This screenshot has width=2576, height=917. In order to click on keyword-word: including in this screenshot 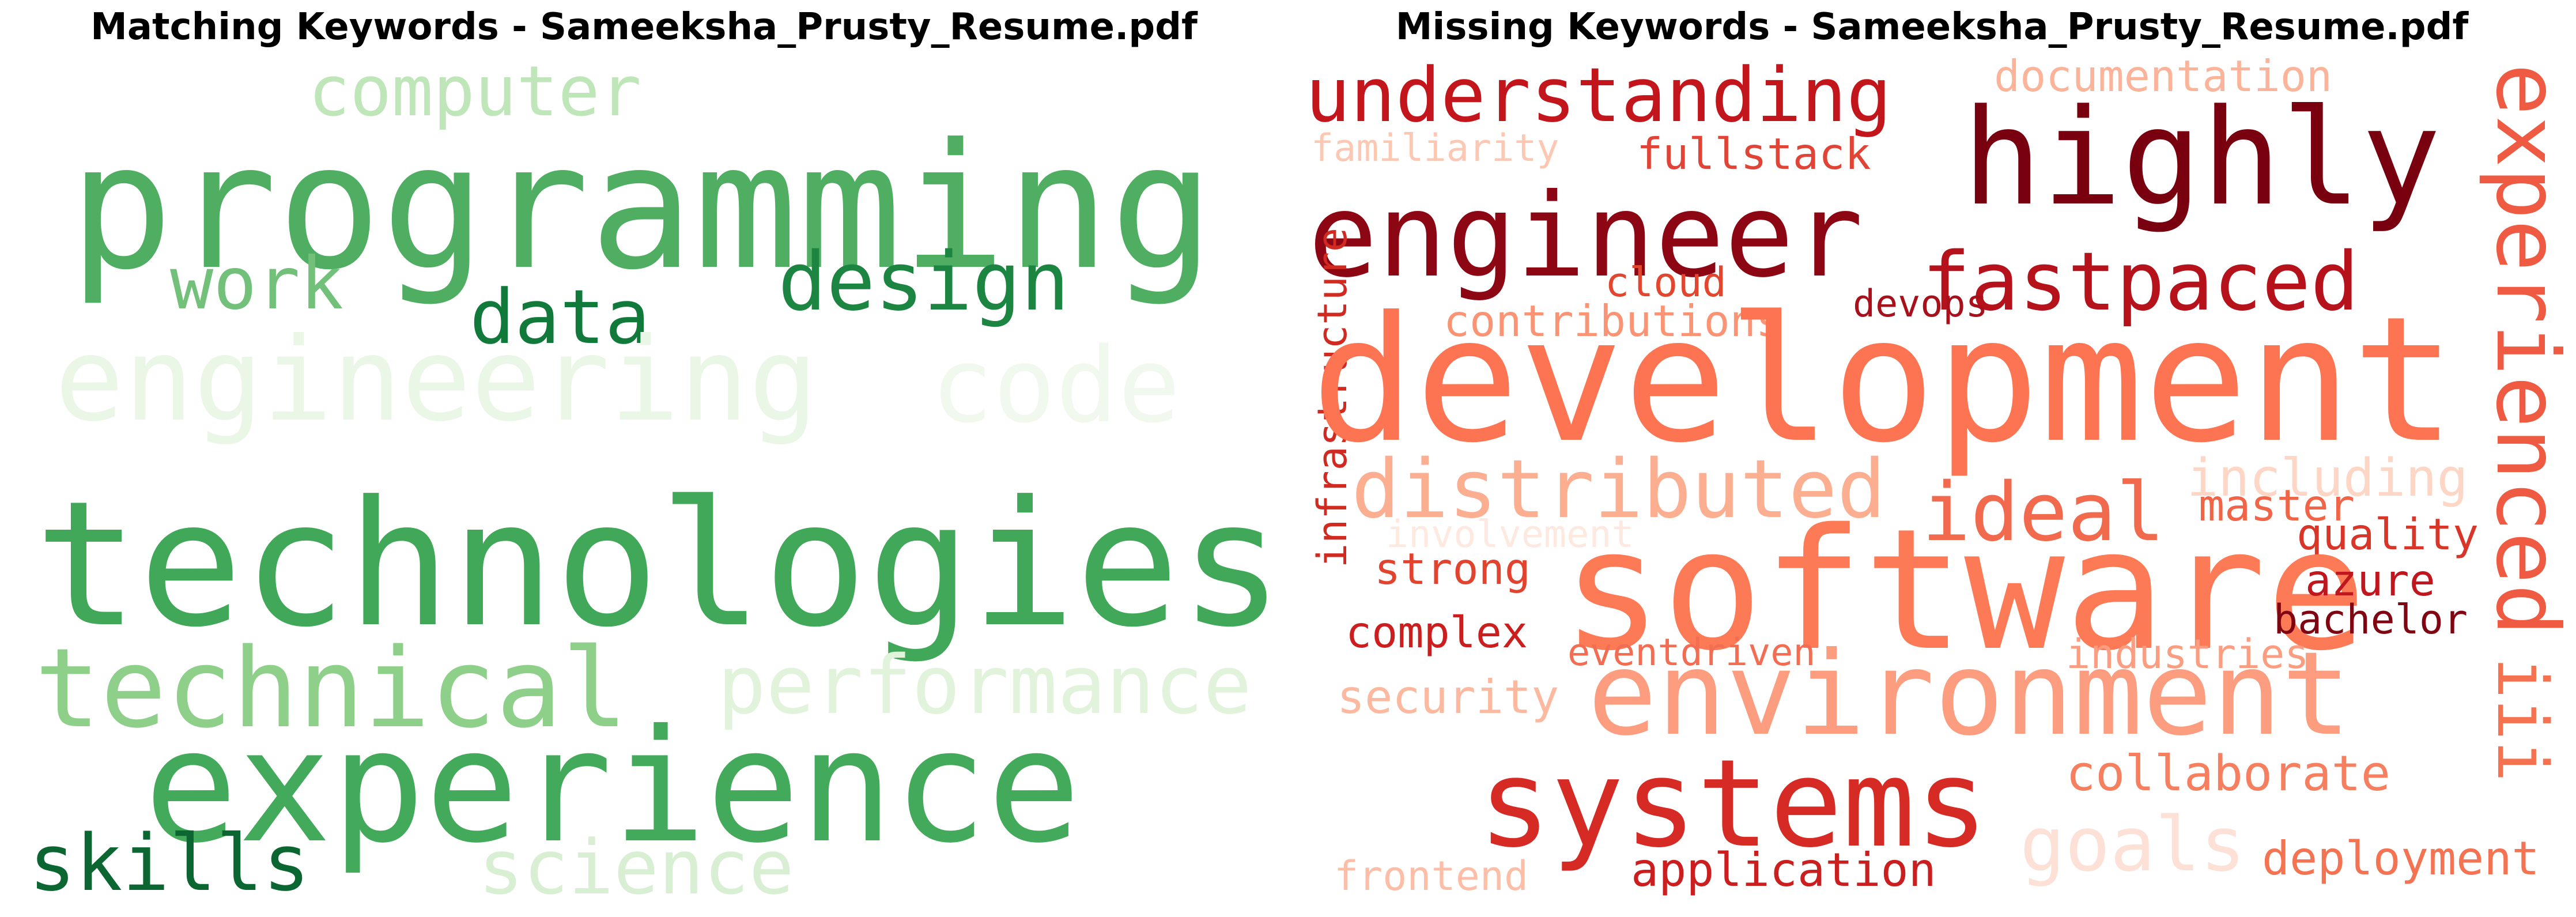, I will do `click(2327, 478)`.